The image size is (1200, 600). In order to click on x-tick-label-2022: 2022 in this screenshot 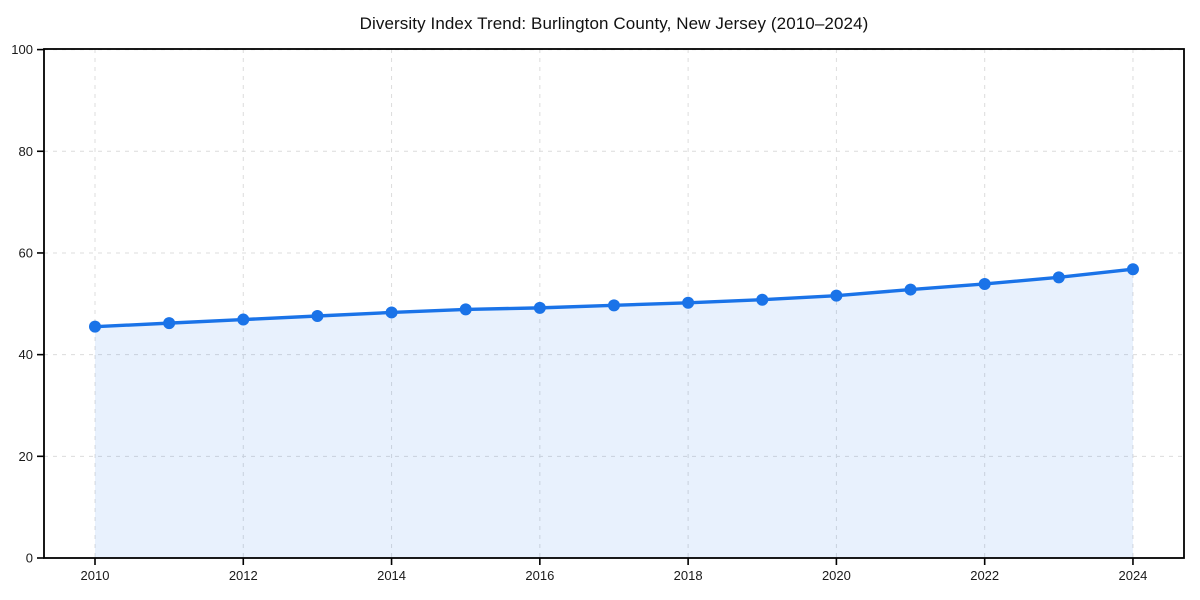, I will do `click(984, 575)`.